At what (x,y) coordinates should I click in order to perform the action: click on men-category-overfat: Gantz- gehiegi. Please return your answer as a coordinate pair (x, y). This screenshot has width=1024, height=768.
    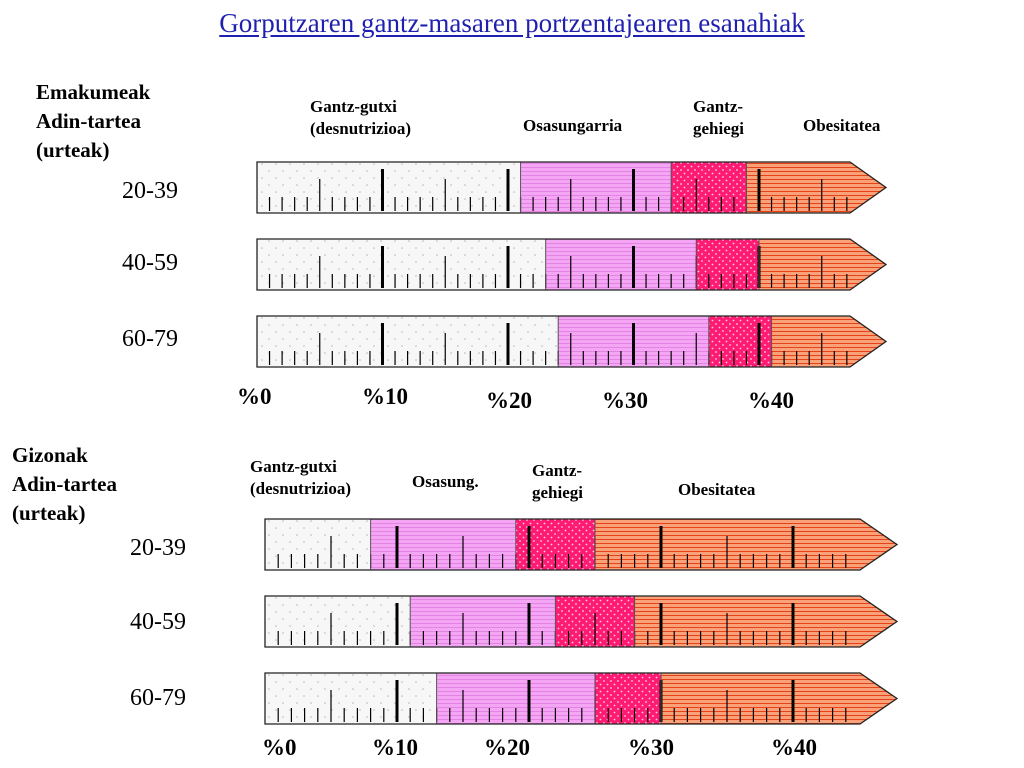
    Looking at the image, I should click on (557, 482).